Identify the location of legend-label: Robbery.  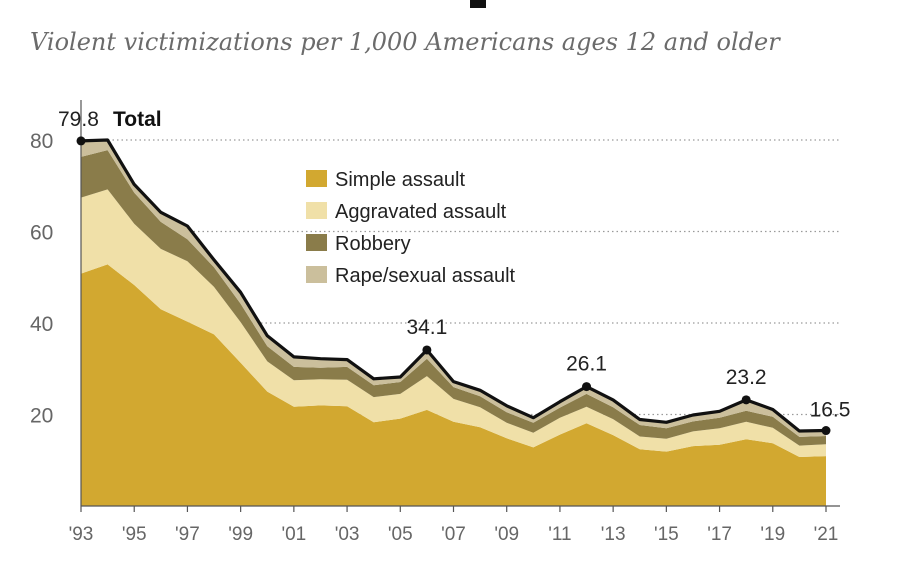
(373, 244).